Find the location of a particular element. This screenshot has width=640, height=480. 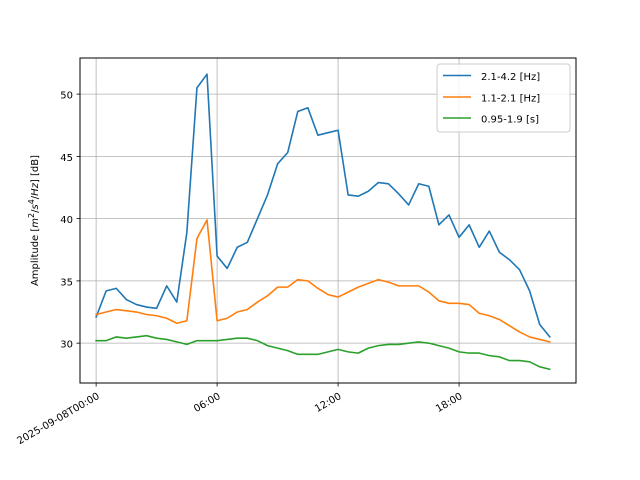

y-axis-label: Amplitude [m2/s4/Hz] [dB] is located at coordinates (34, 220).